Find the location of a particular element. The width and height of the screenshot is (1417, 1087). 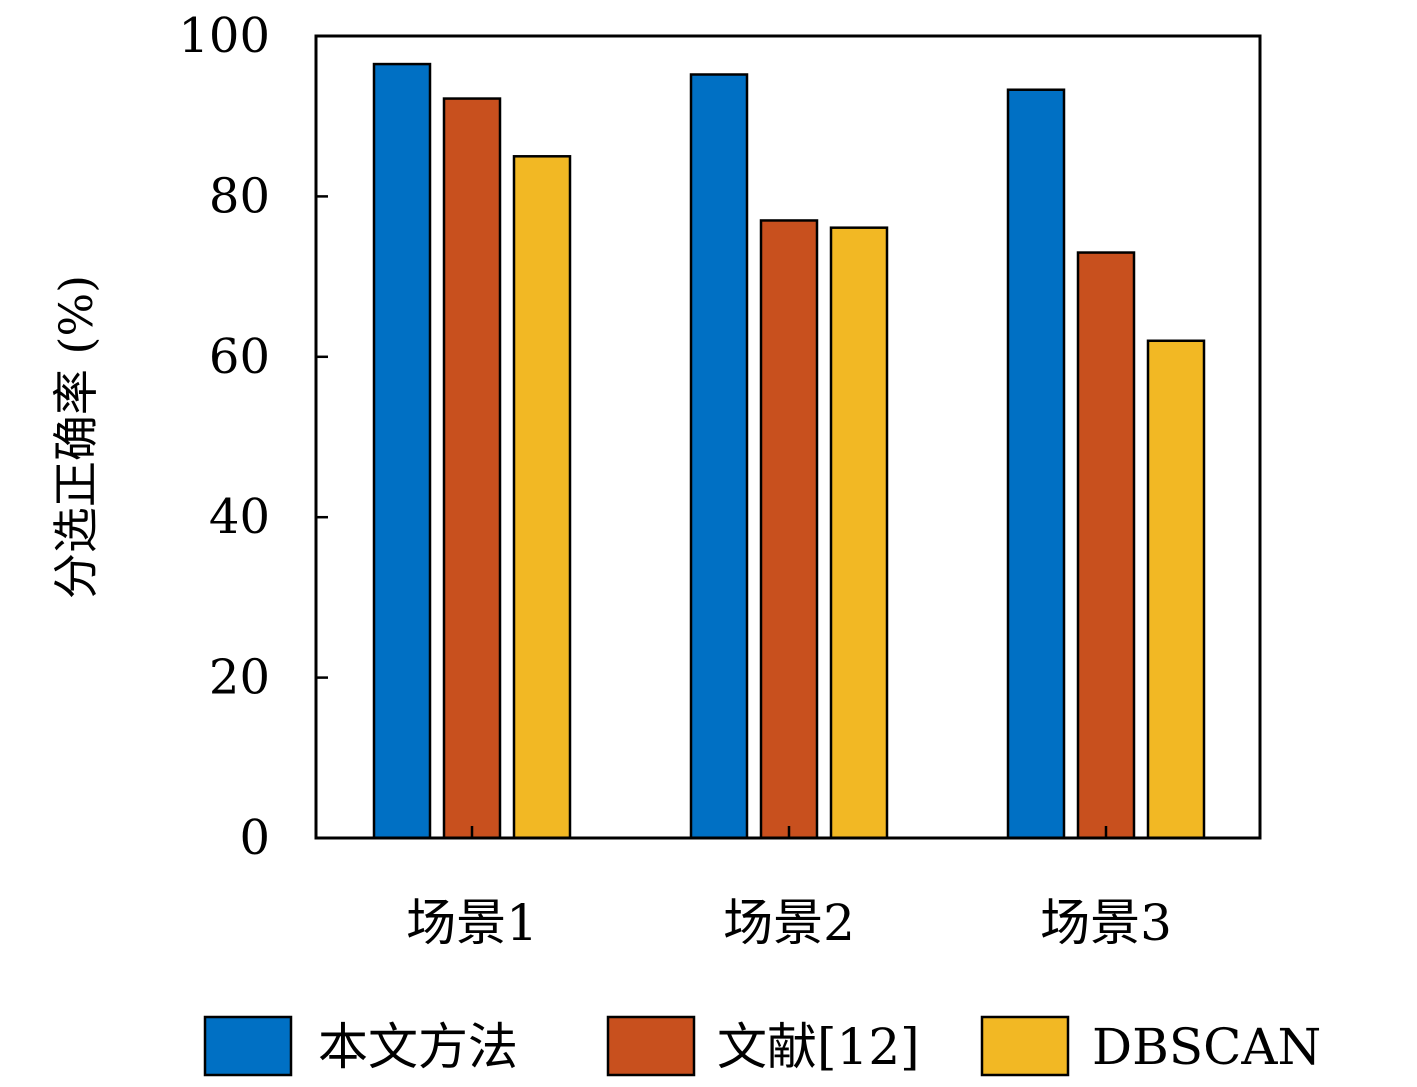

y-tick-label: 40 is located at coordinates (239, 517).